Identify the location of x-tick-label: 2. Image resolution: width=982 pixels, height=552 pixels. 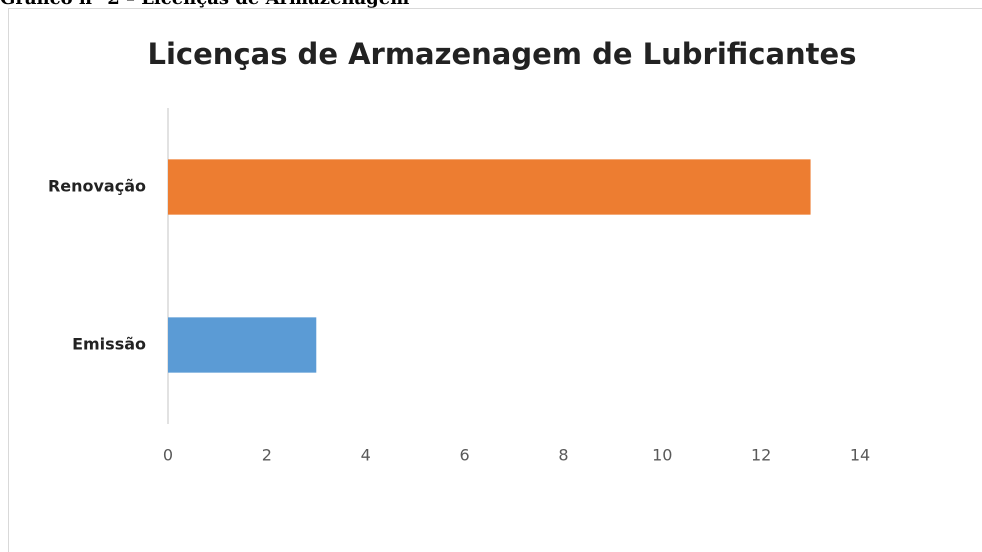
(267, 455).